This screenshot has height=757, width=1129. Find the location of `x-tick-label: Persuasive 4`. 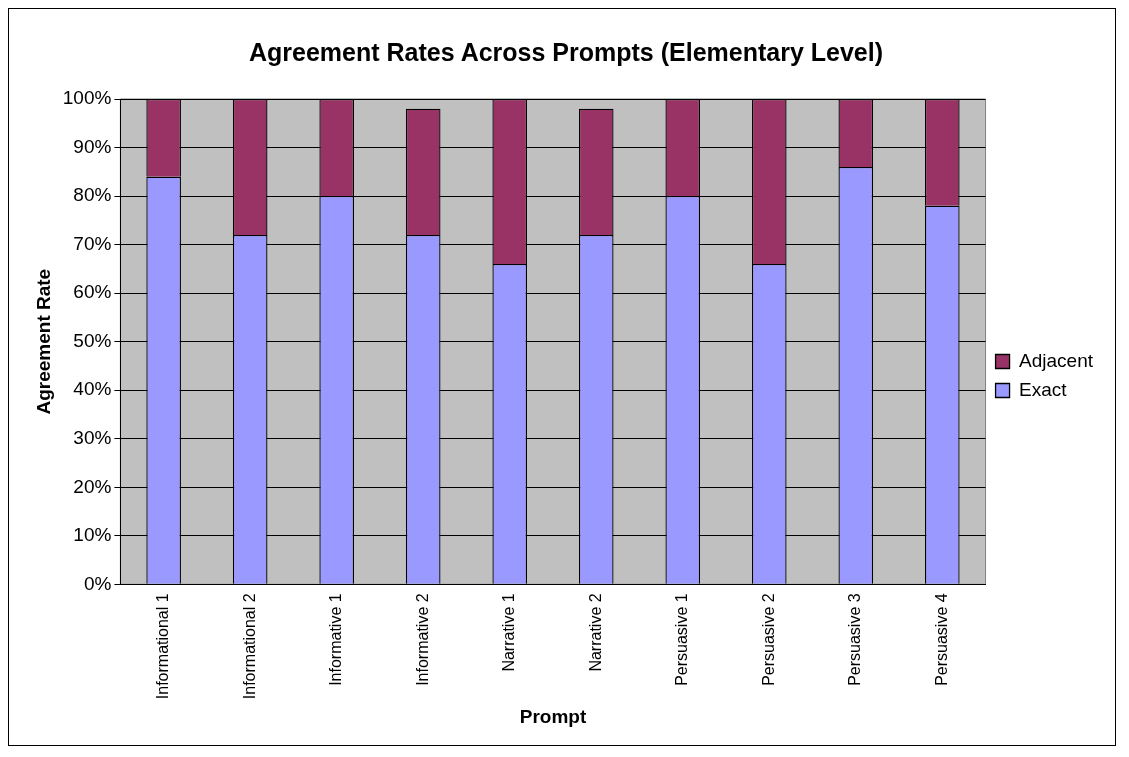

x-tick-label: Persuasive 4 is located at coordinates (941, 639).